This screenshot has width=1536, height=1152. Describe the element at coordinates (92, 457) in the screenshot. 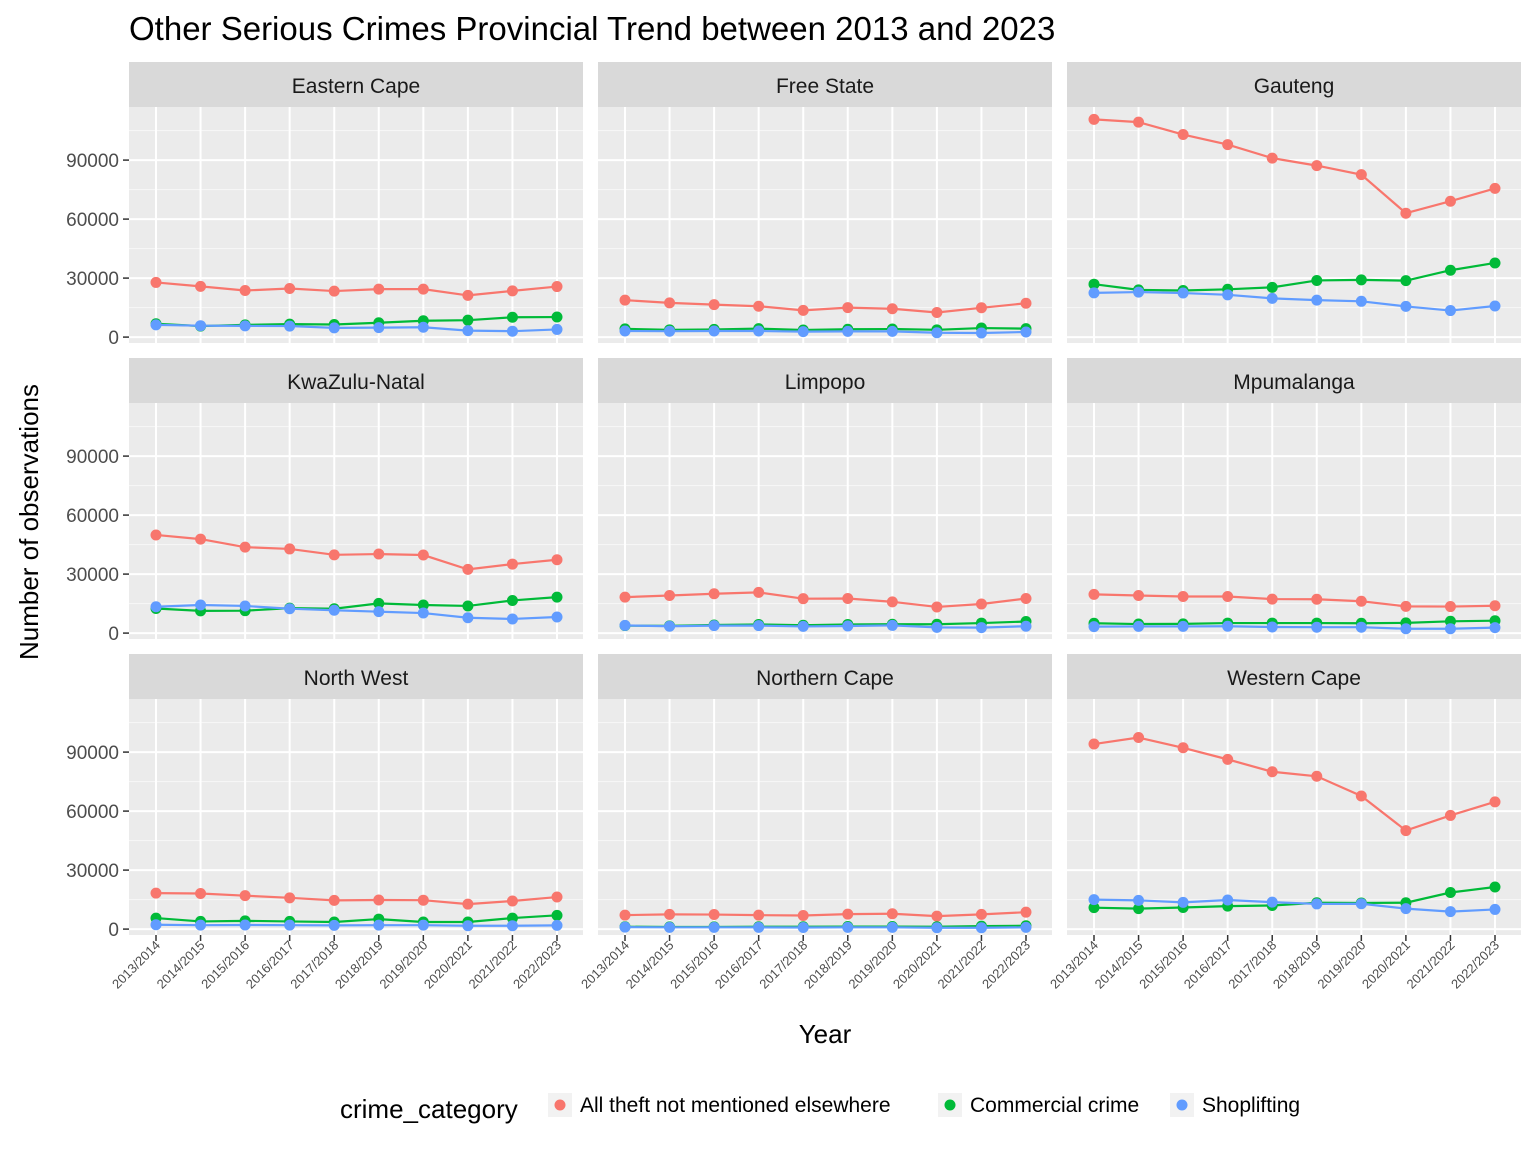

I see `y-tick-label: 90000` at that location.